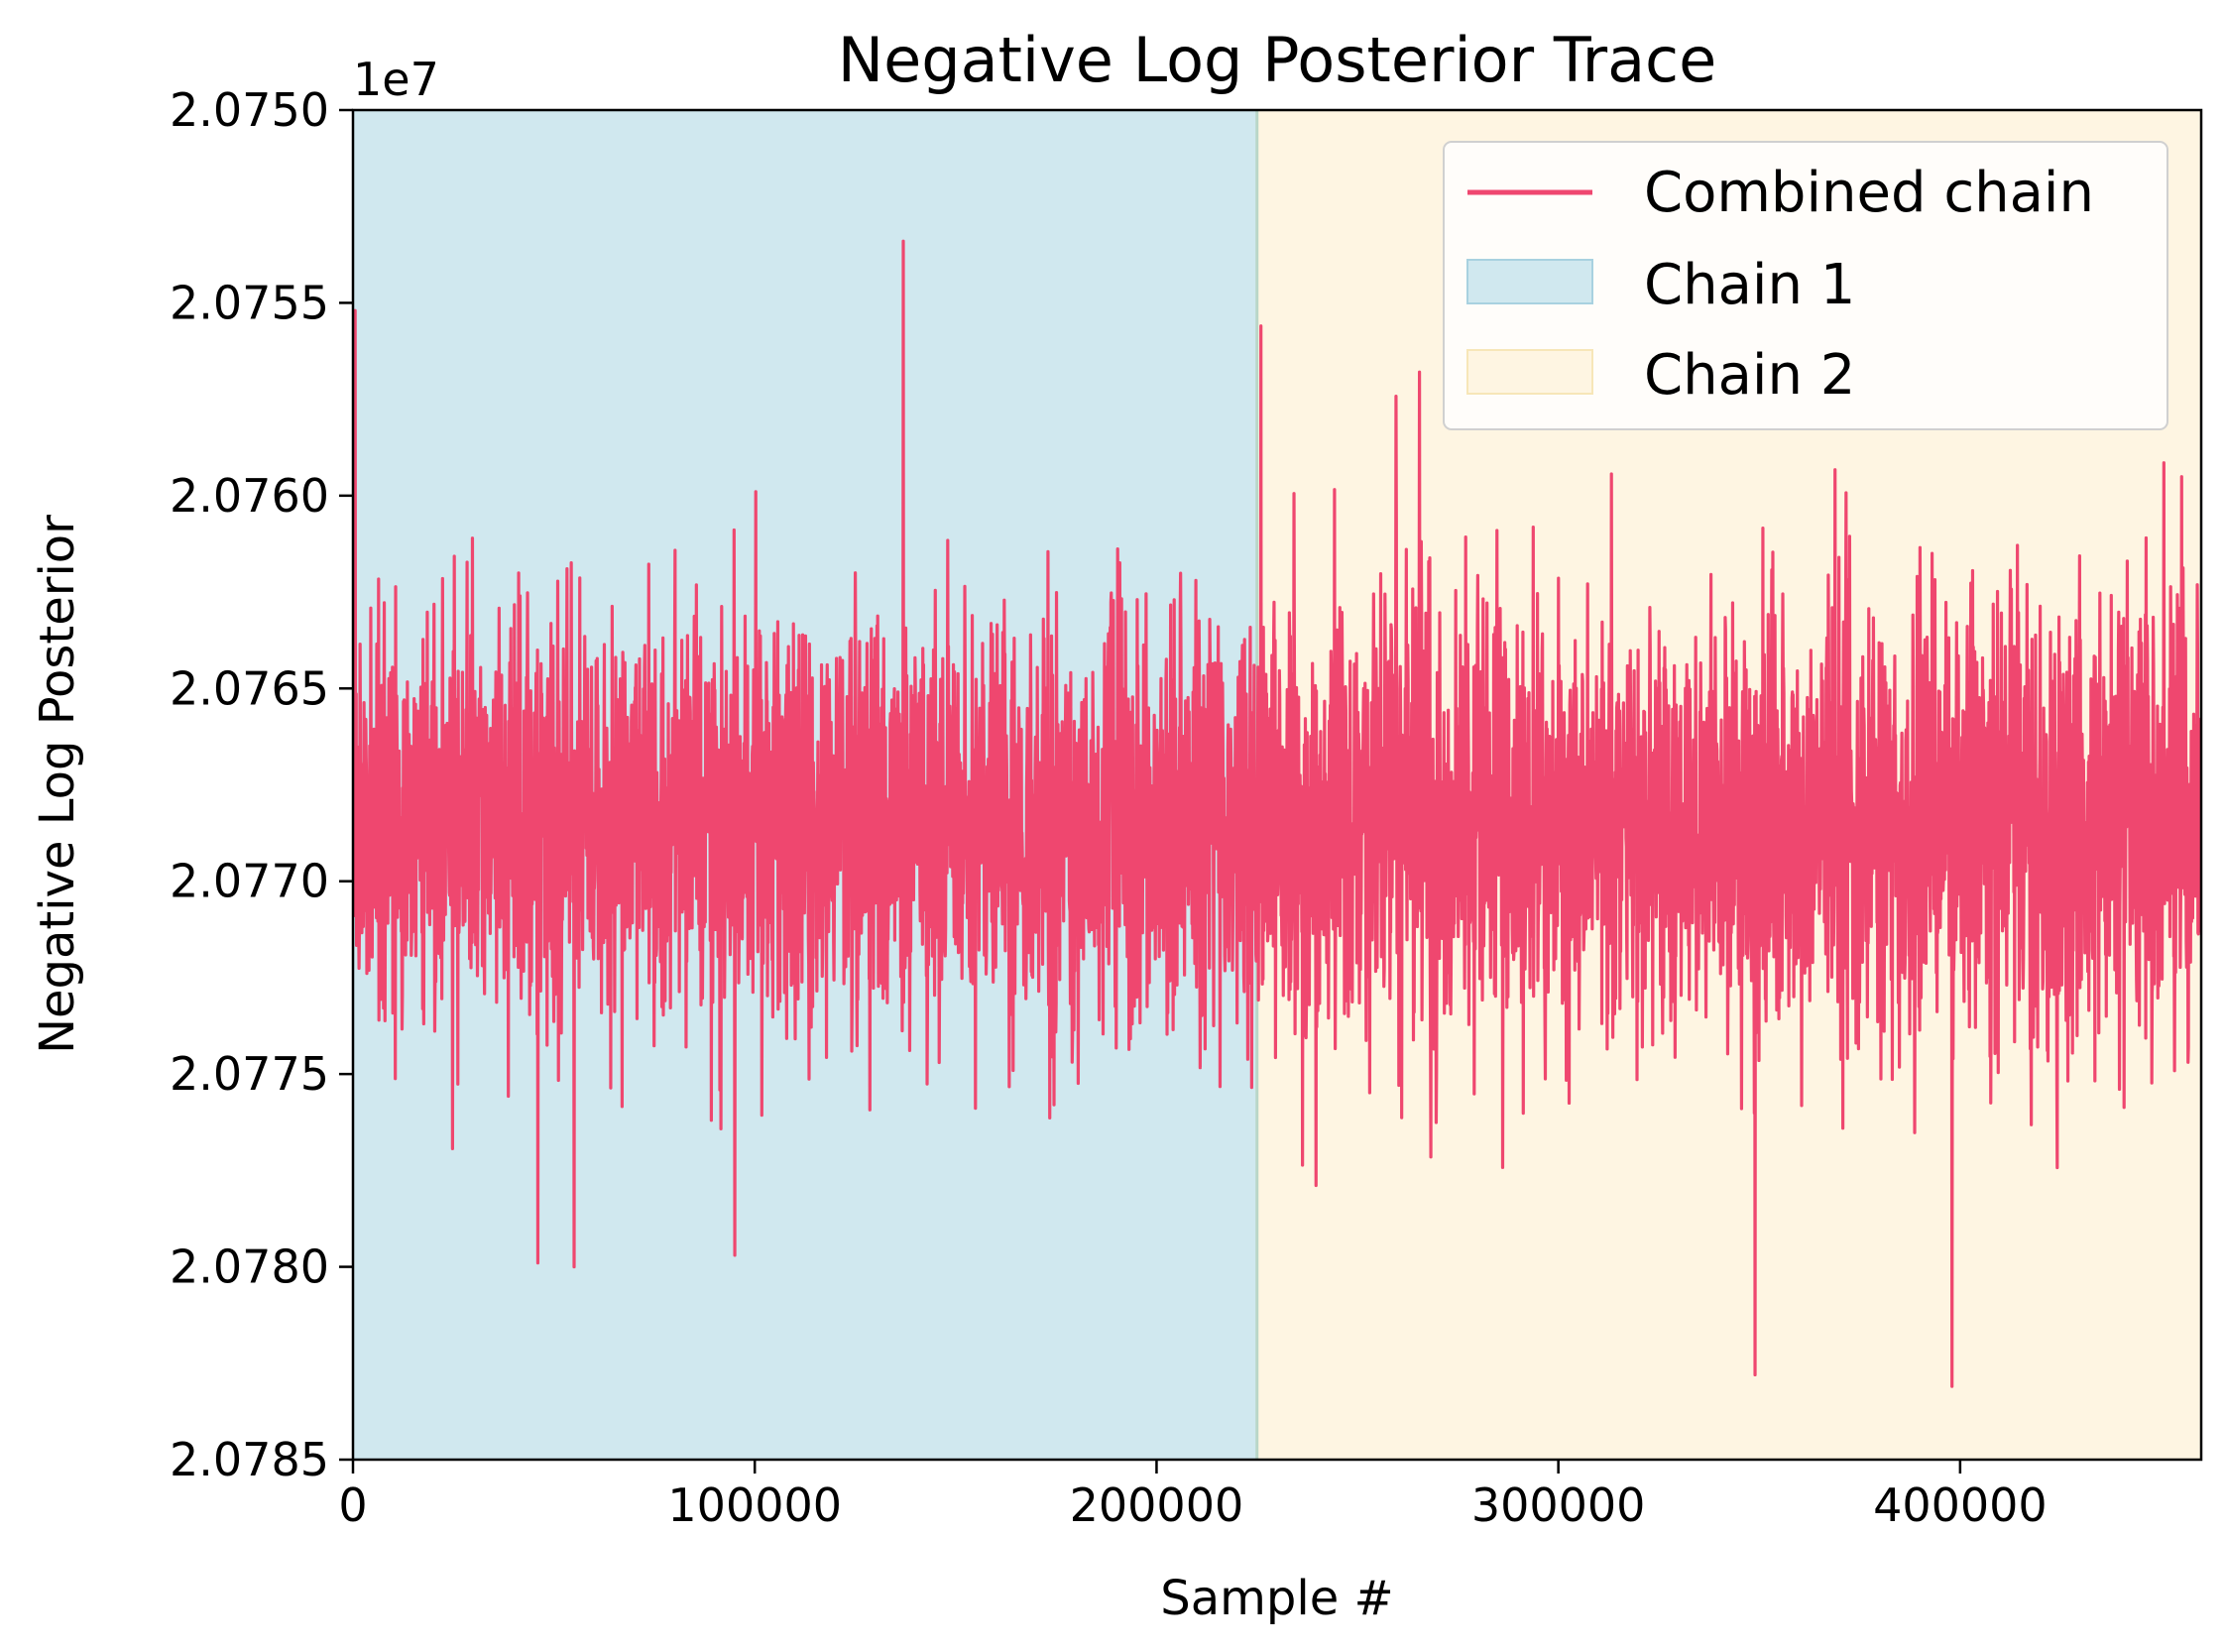 The height and width of the screenshot is (1652, 2225). I want to click on y-tick-label: 2.0775, so click(250, 1074).